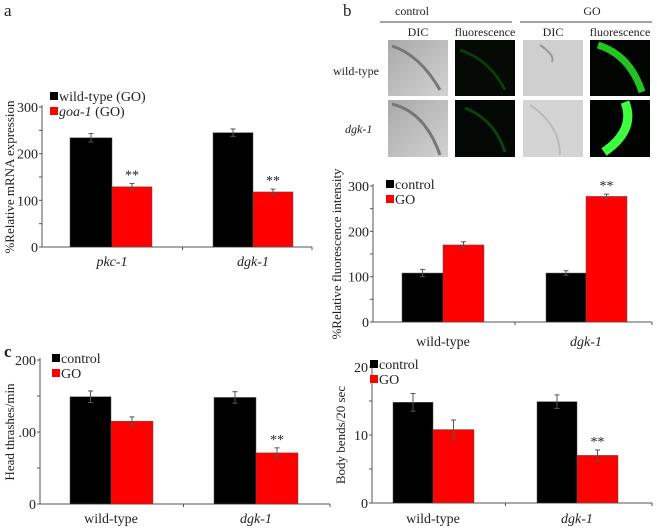  What do you see at coordinates (8, 10) in the screenshot?
I see `panel-label-a: a` at bounding box center [8, 10].